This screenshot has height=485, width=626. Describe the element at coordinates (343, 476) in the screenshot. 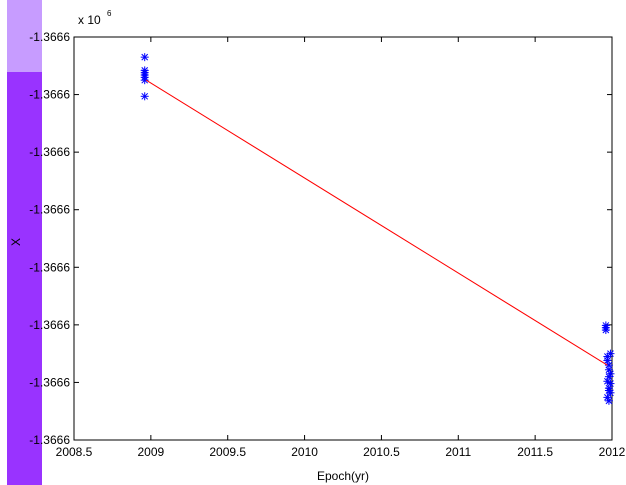

I see `x-axis-label: Epoch(yr)` at that location.